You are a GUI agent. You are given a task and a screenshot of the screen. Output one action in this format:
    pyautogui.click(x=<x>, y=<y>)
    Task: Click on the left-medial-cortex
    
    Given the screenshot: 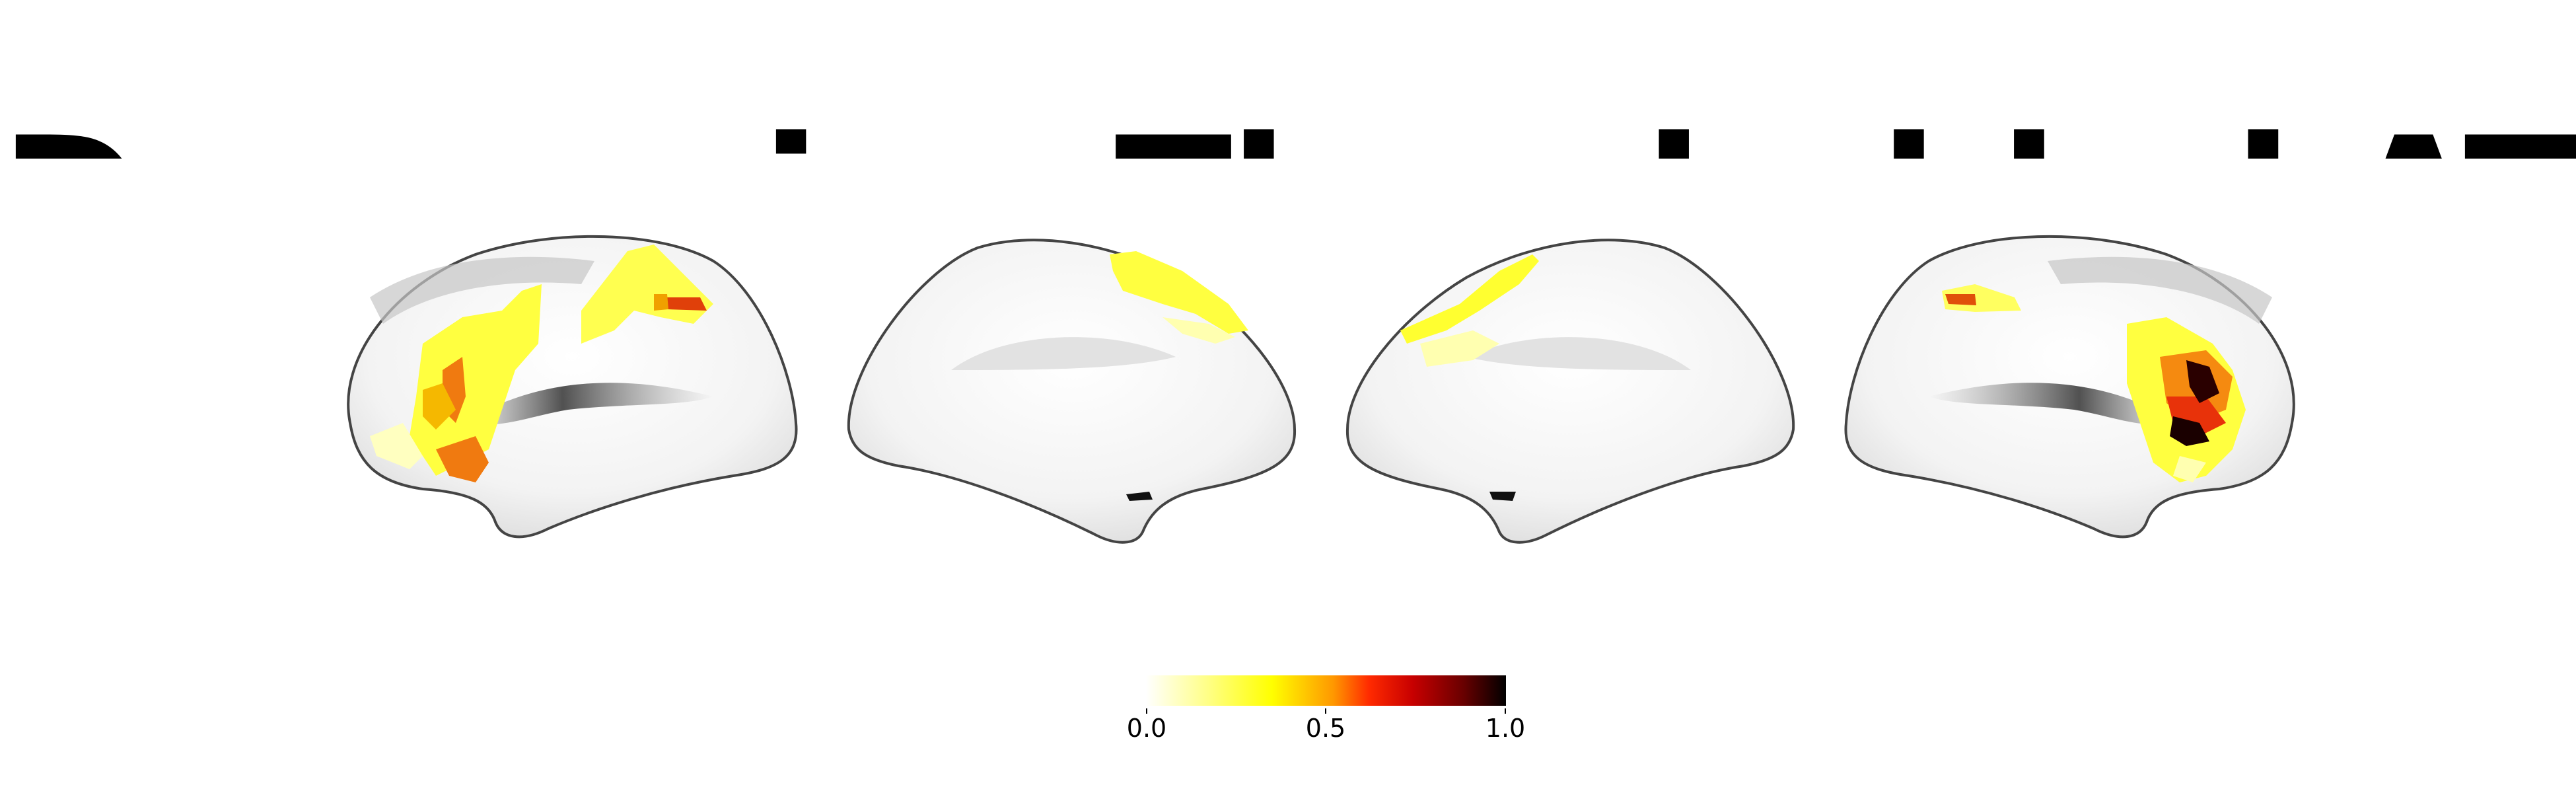 What is the action you would take?
    pyautogui.click(x=1072, y=391)
    